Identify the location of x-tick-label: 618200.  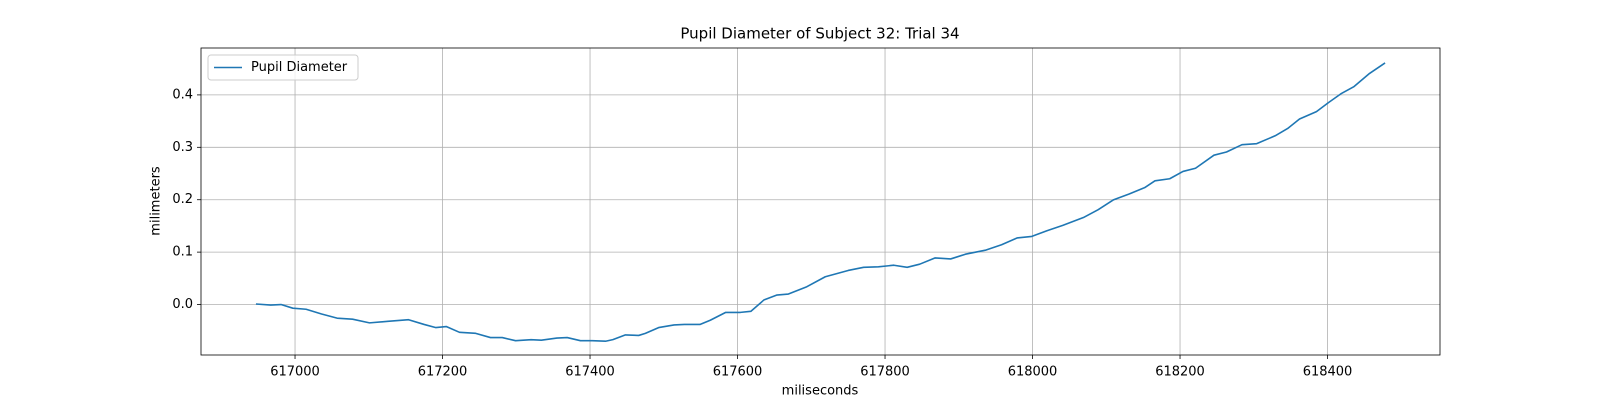
(1180, 372).